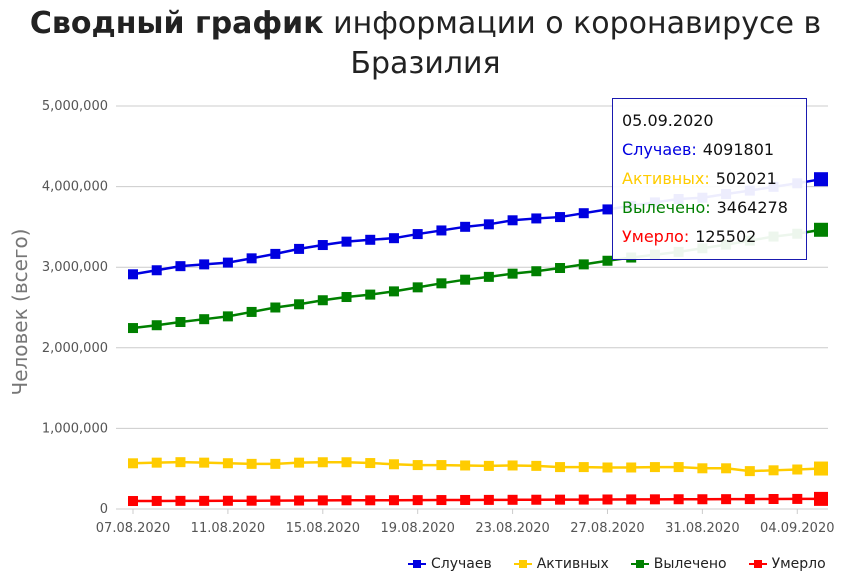  What do you see at coordinates (561, 564) in the screenshot?
I see `legend-item-active: Активных` at bounding box center [561, 564].